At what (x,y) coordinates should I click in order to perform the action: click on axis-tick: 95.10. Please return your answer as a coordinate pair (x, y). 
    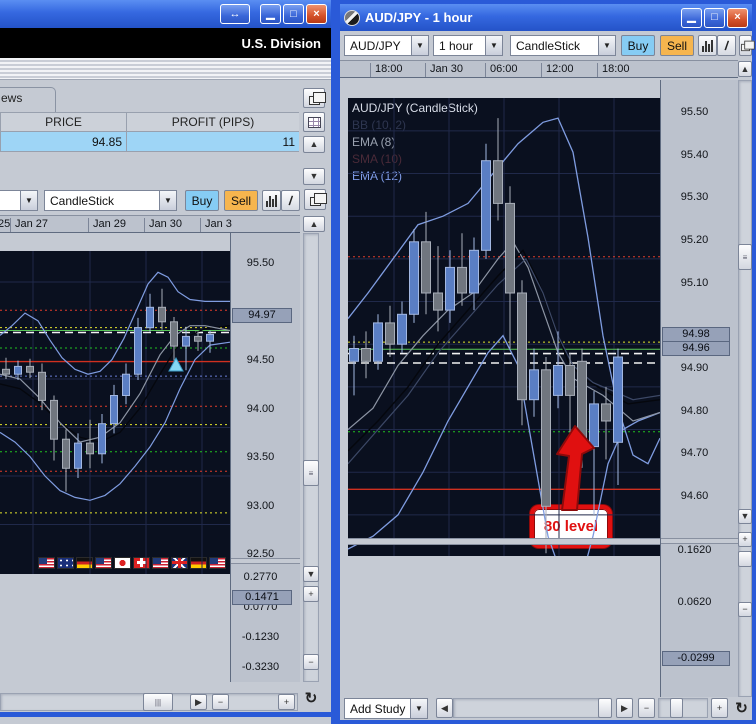
    Looking at the image, I should click on (694, 283).